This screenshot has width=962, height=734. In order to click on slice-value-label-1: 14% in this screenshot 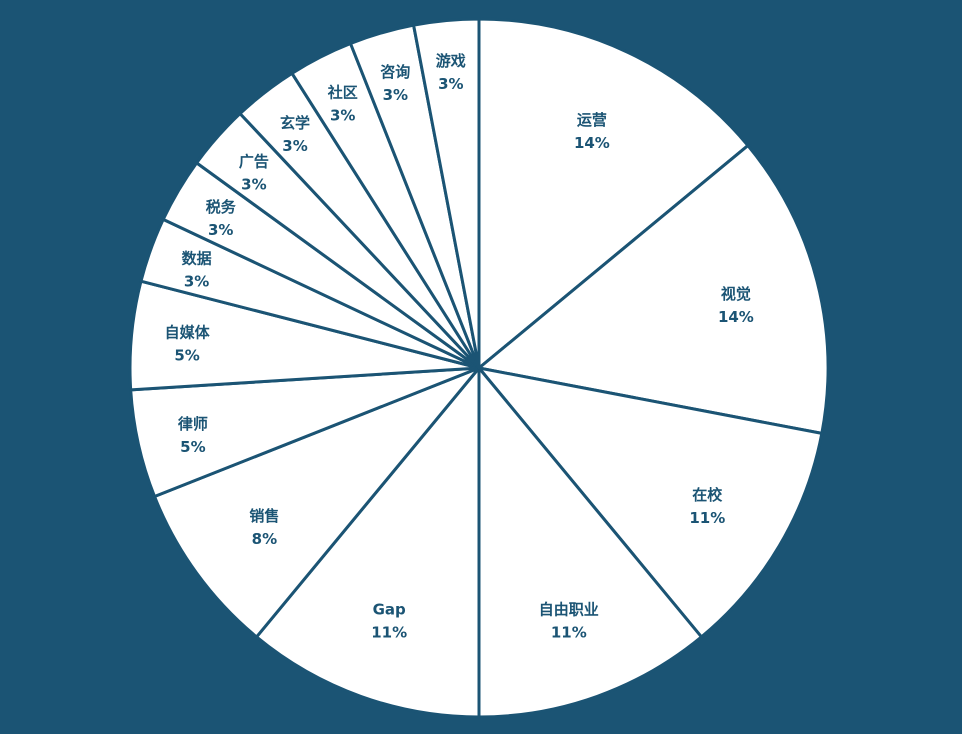, I will do `click(736, 317)`.